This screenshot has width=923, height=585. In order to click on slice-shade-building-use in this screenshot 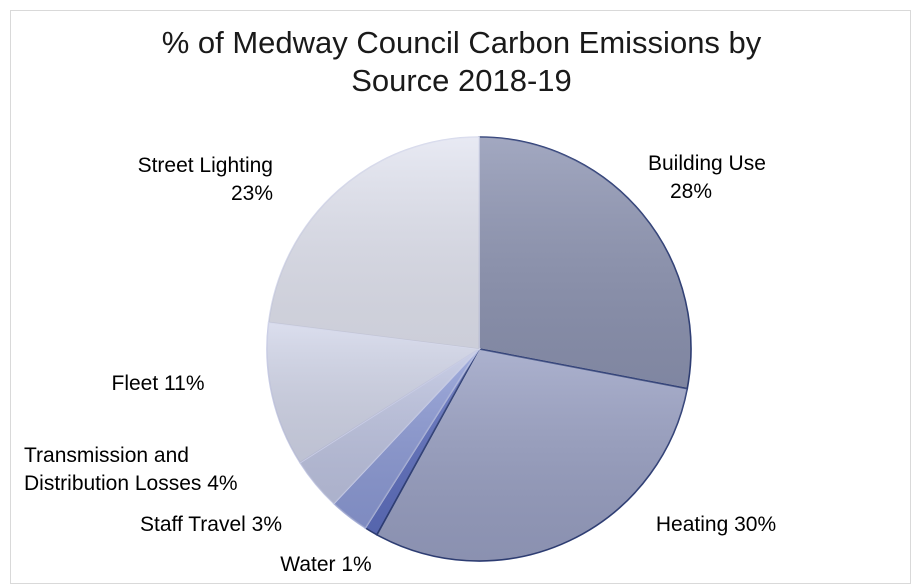, I will do `click(585, 263)`.